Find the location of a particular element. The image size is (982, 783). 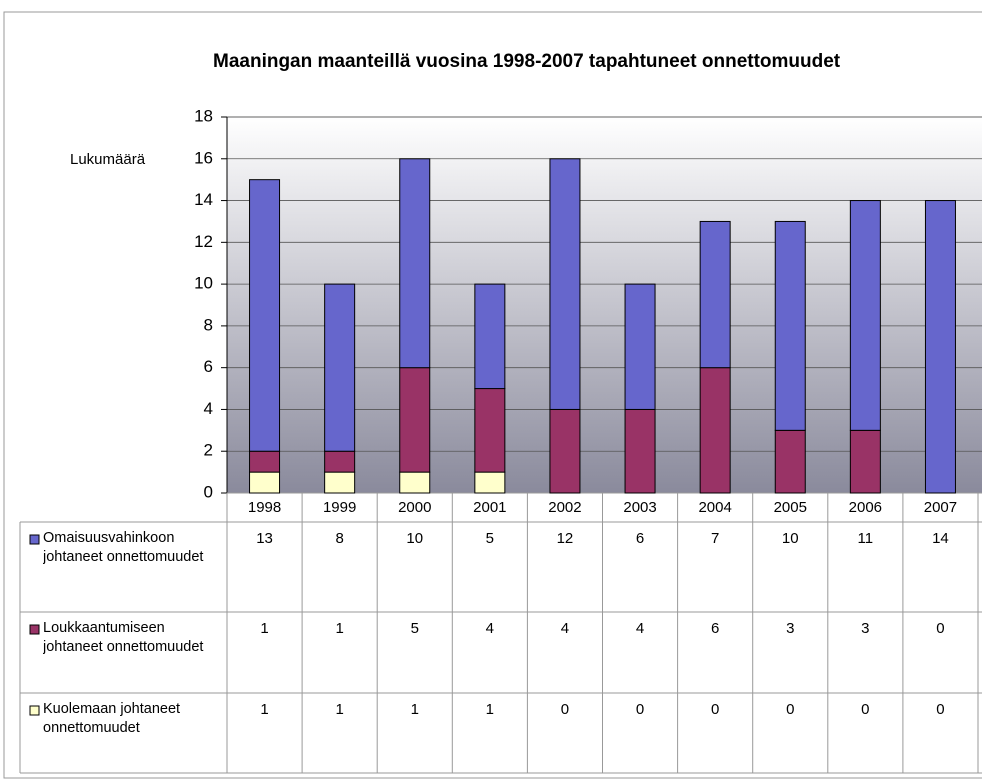

x-tick-label: 2000 is located at coordinates (414, 507).